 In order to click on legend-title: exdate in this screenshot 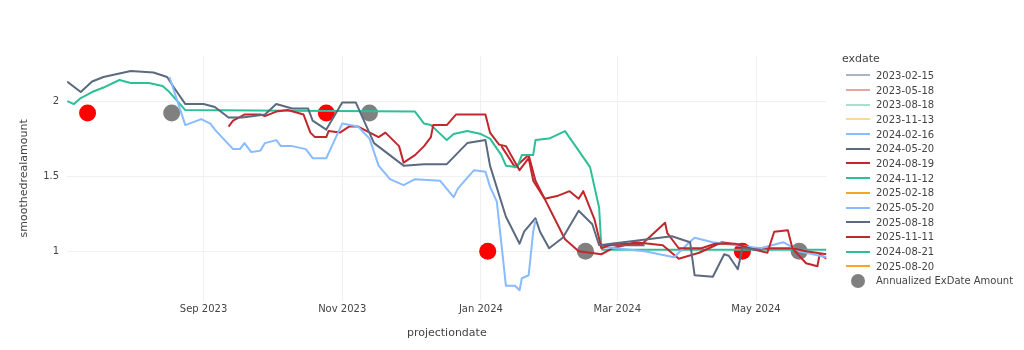, I will do `click(861, 58)`.